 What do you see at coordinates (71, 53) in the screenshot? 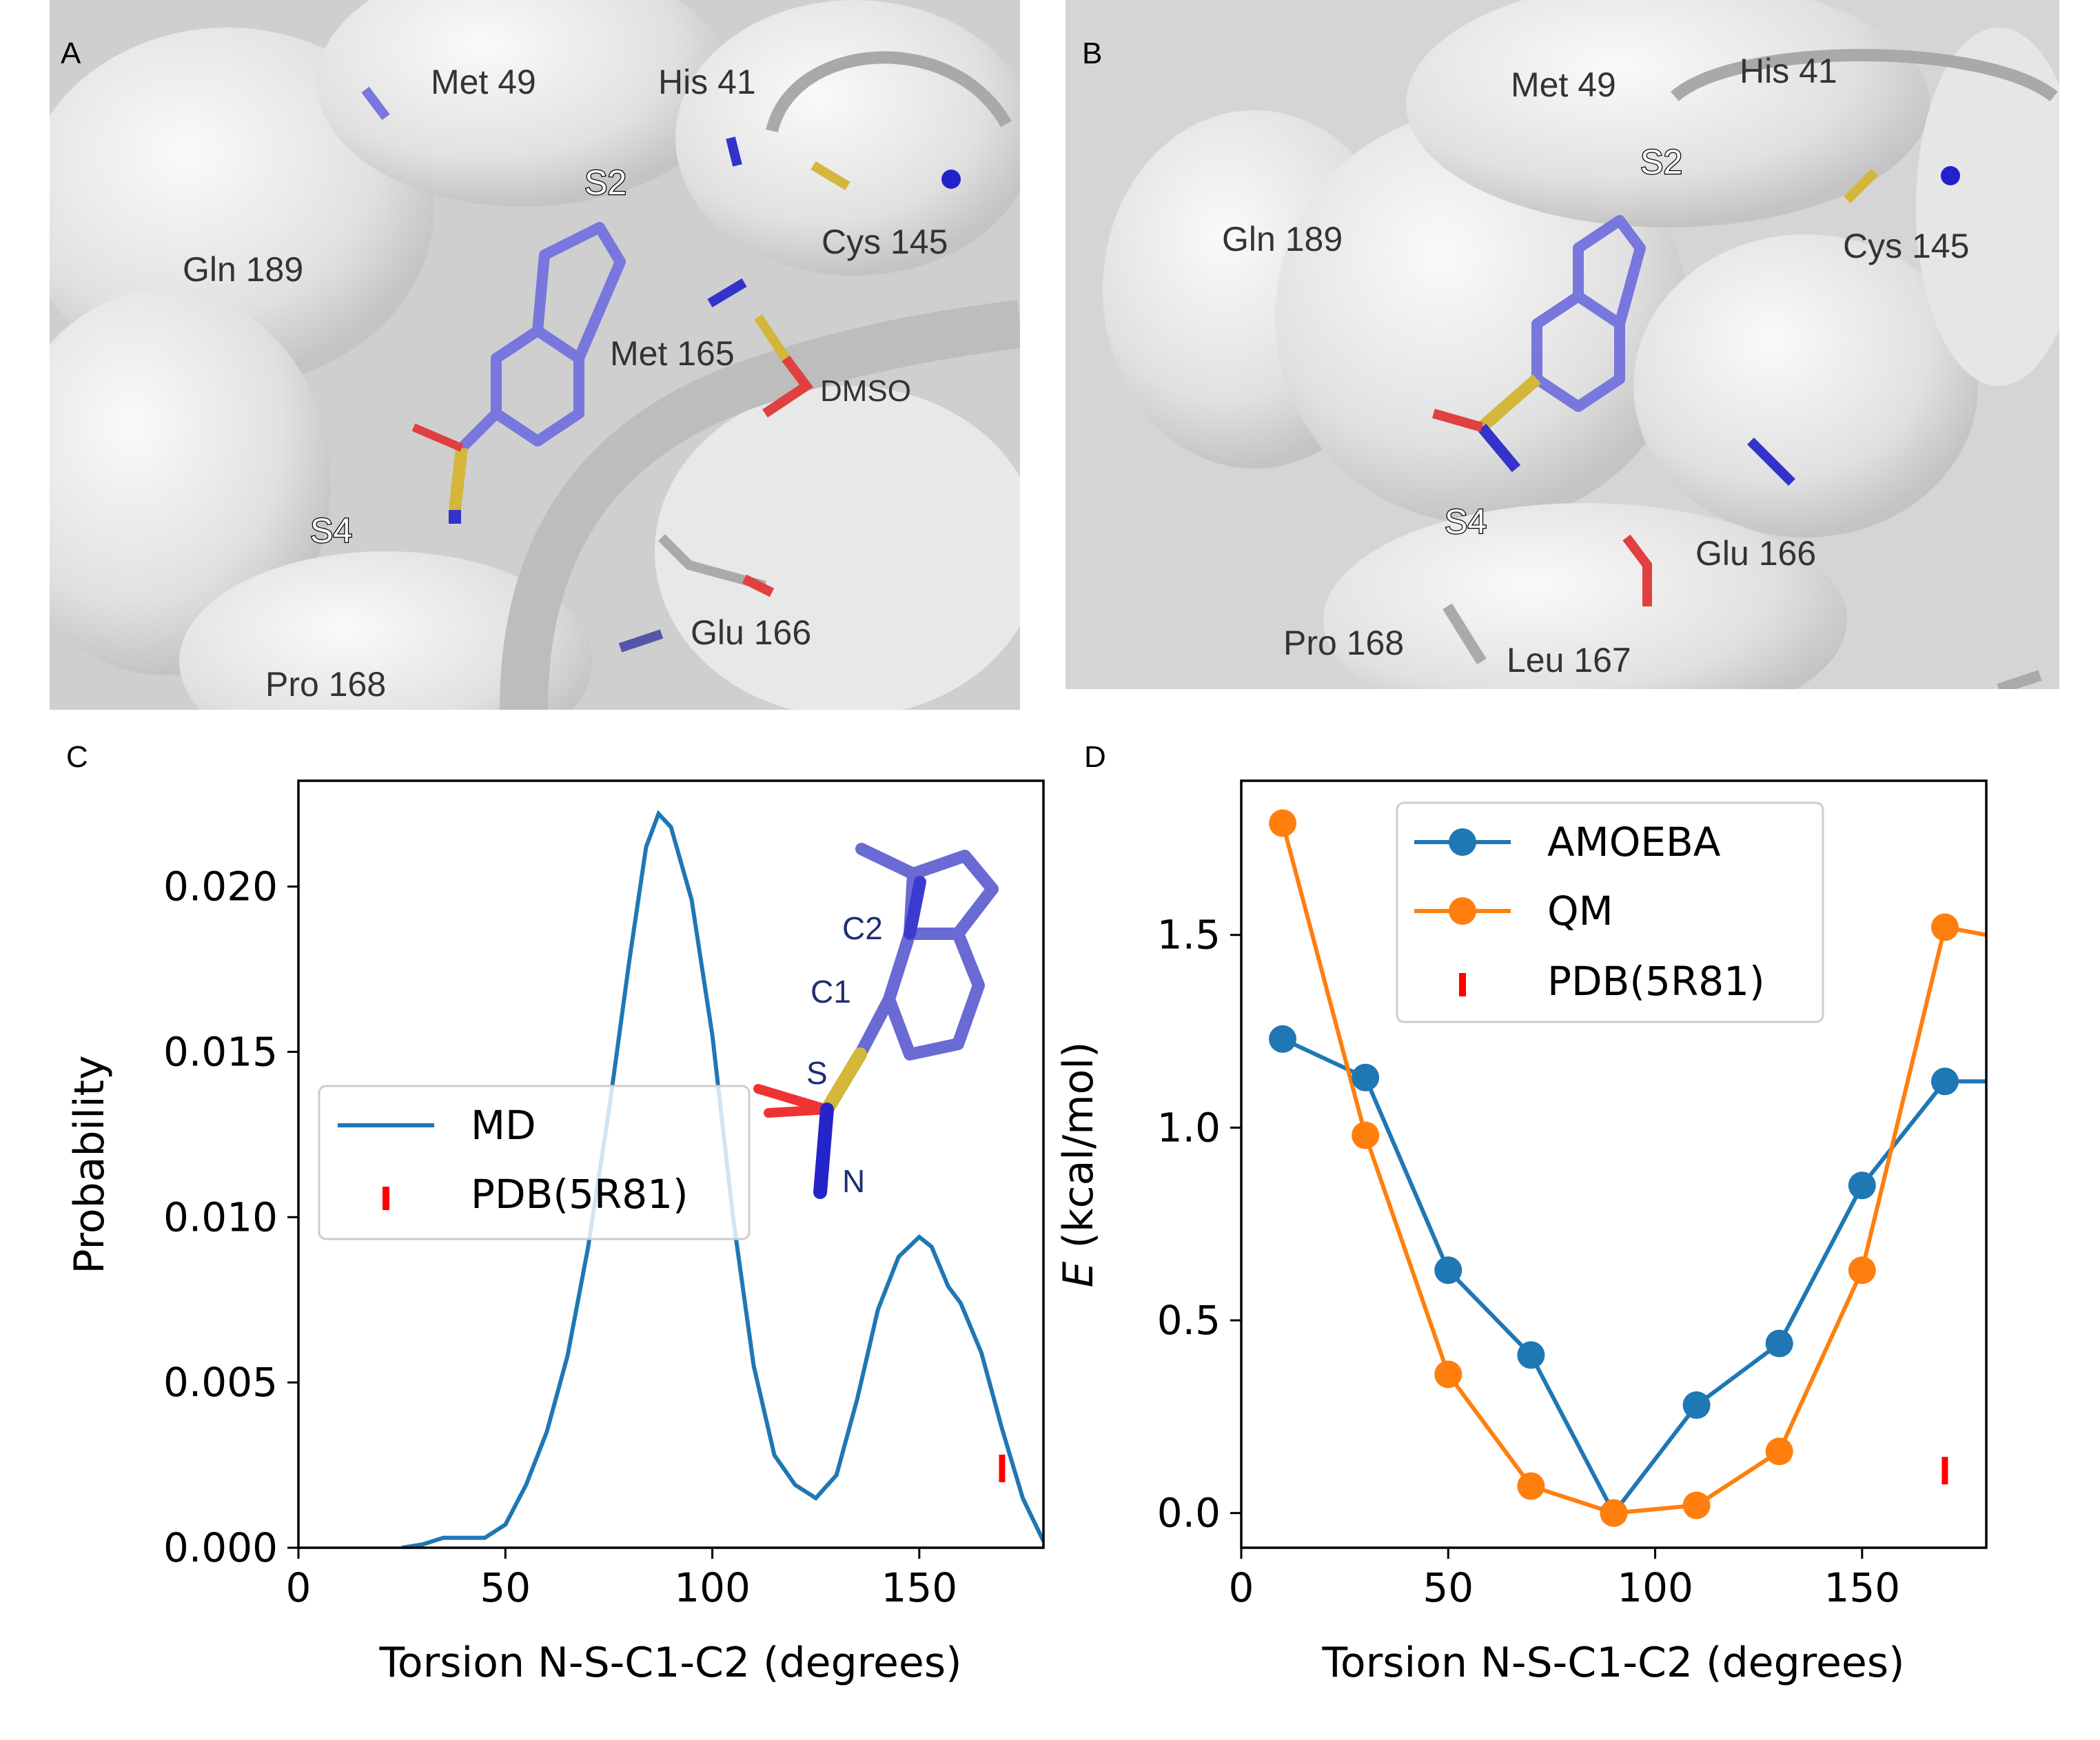
I see `panel-a-letter: A` at bounding box center [71, 53].